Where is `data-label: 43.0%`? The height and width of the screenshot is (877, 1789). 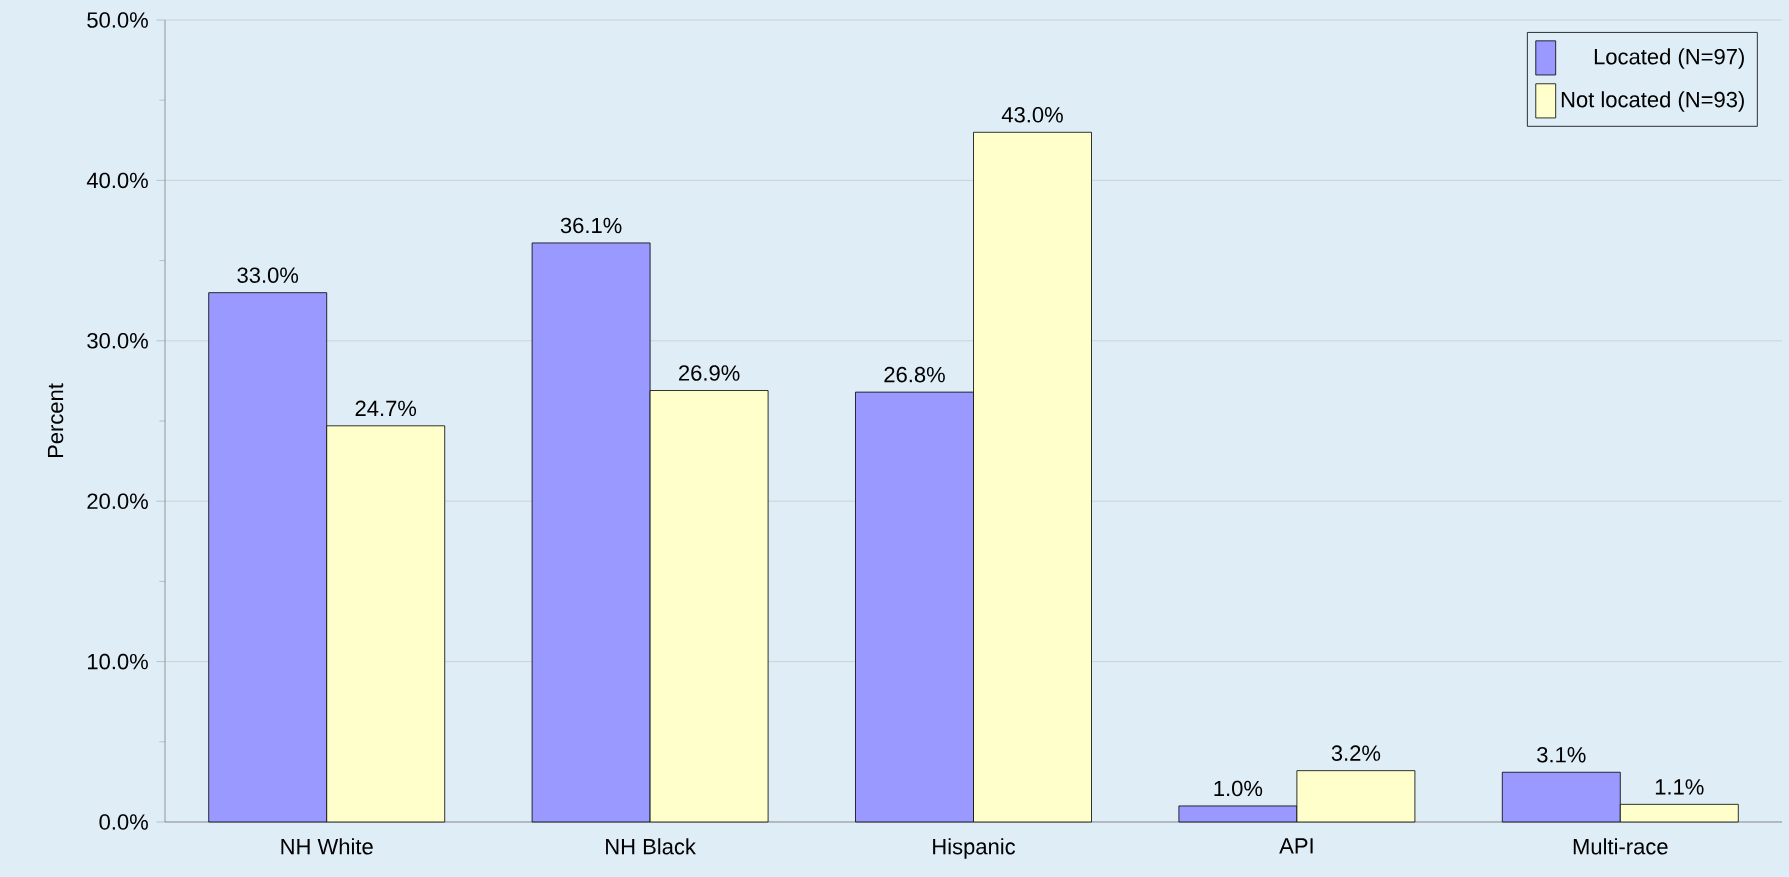
data-label: 43.0% is located at coordinates (1032, 114).